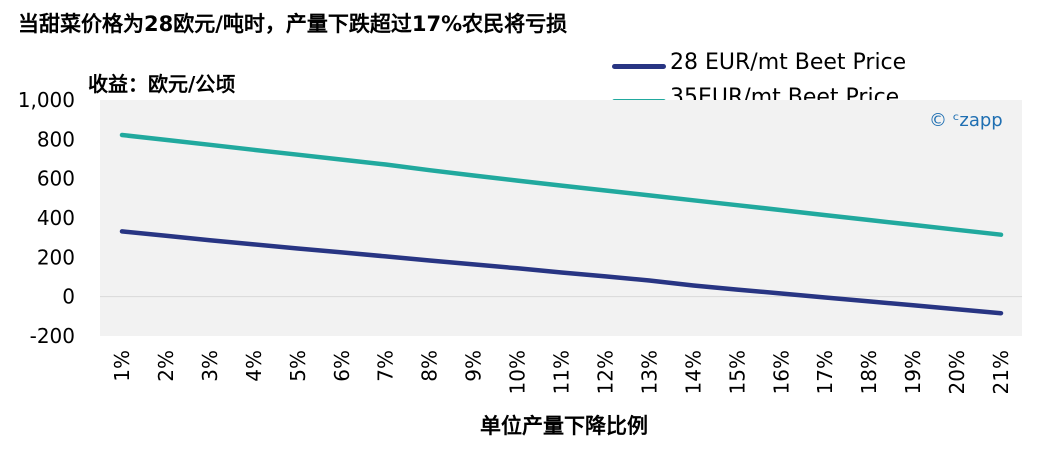 This screenshot has width=1037, height=451. Describe the element at coordinates (342, 366) in the screenshot. I see `x-tick-label: 6%` at that location.